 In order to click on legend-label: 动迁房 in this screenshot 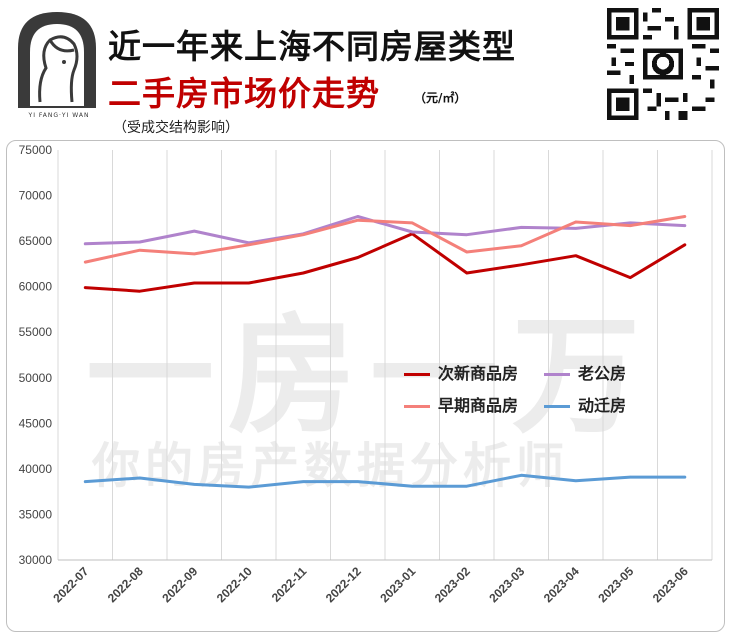, I will do `click(602, 405)`.